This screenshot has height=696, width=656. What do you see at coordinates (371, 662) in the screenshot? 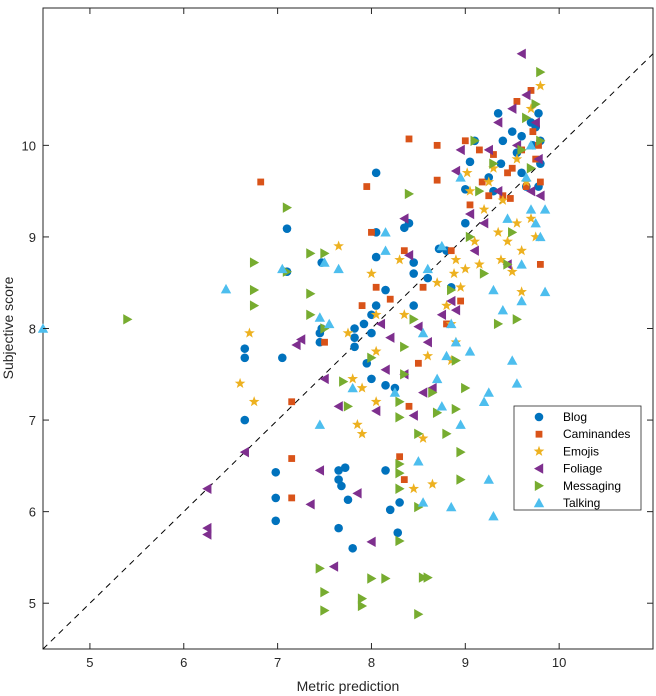
I see `x-tick-label: 8` at bounding box center [371, 662].